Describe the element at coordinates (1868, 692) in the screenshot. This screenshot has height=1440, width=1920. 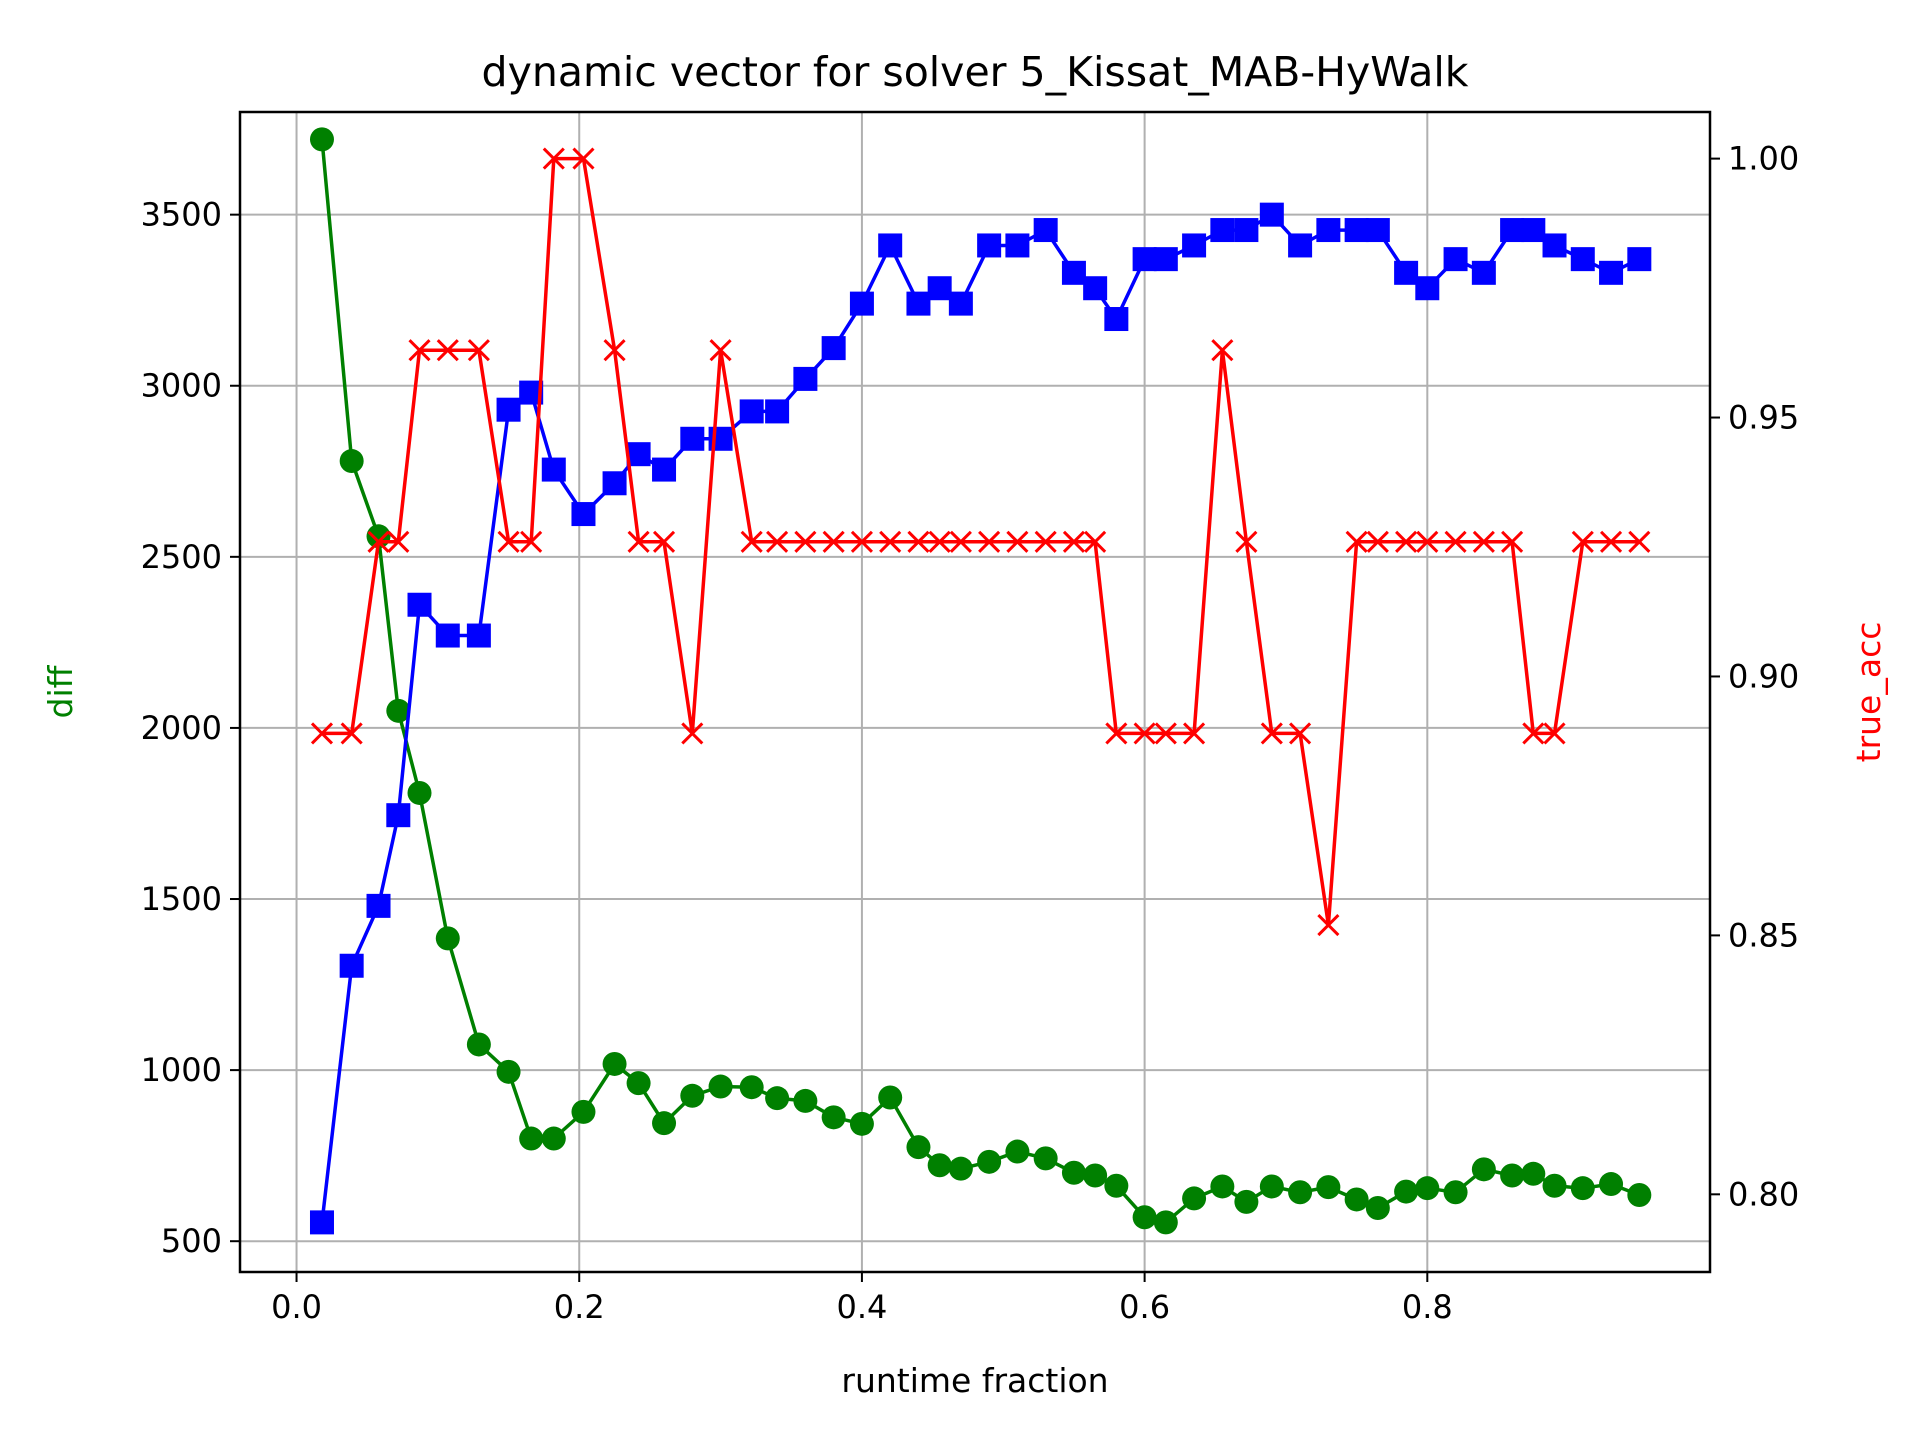
I see `right-y-axis-label: true_acc` at that location.